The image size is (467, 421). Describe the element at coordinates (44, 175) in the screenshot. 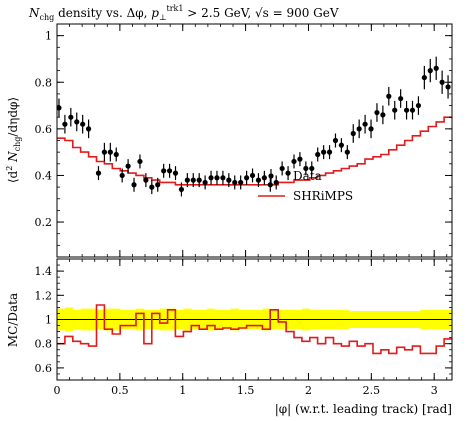

I see `y-tick-label: 0.4` at that location.